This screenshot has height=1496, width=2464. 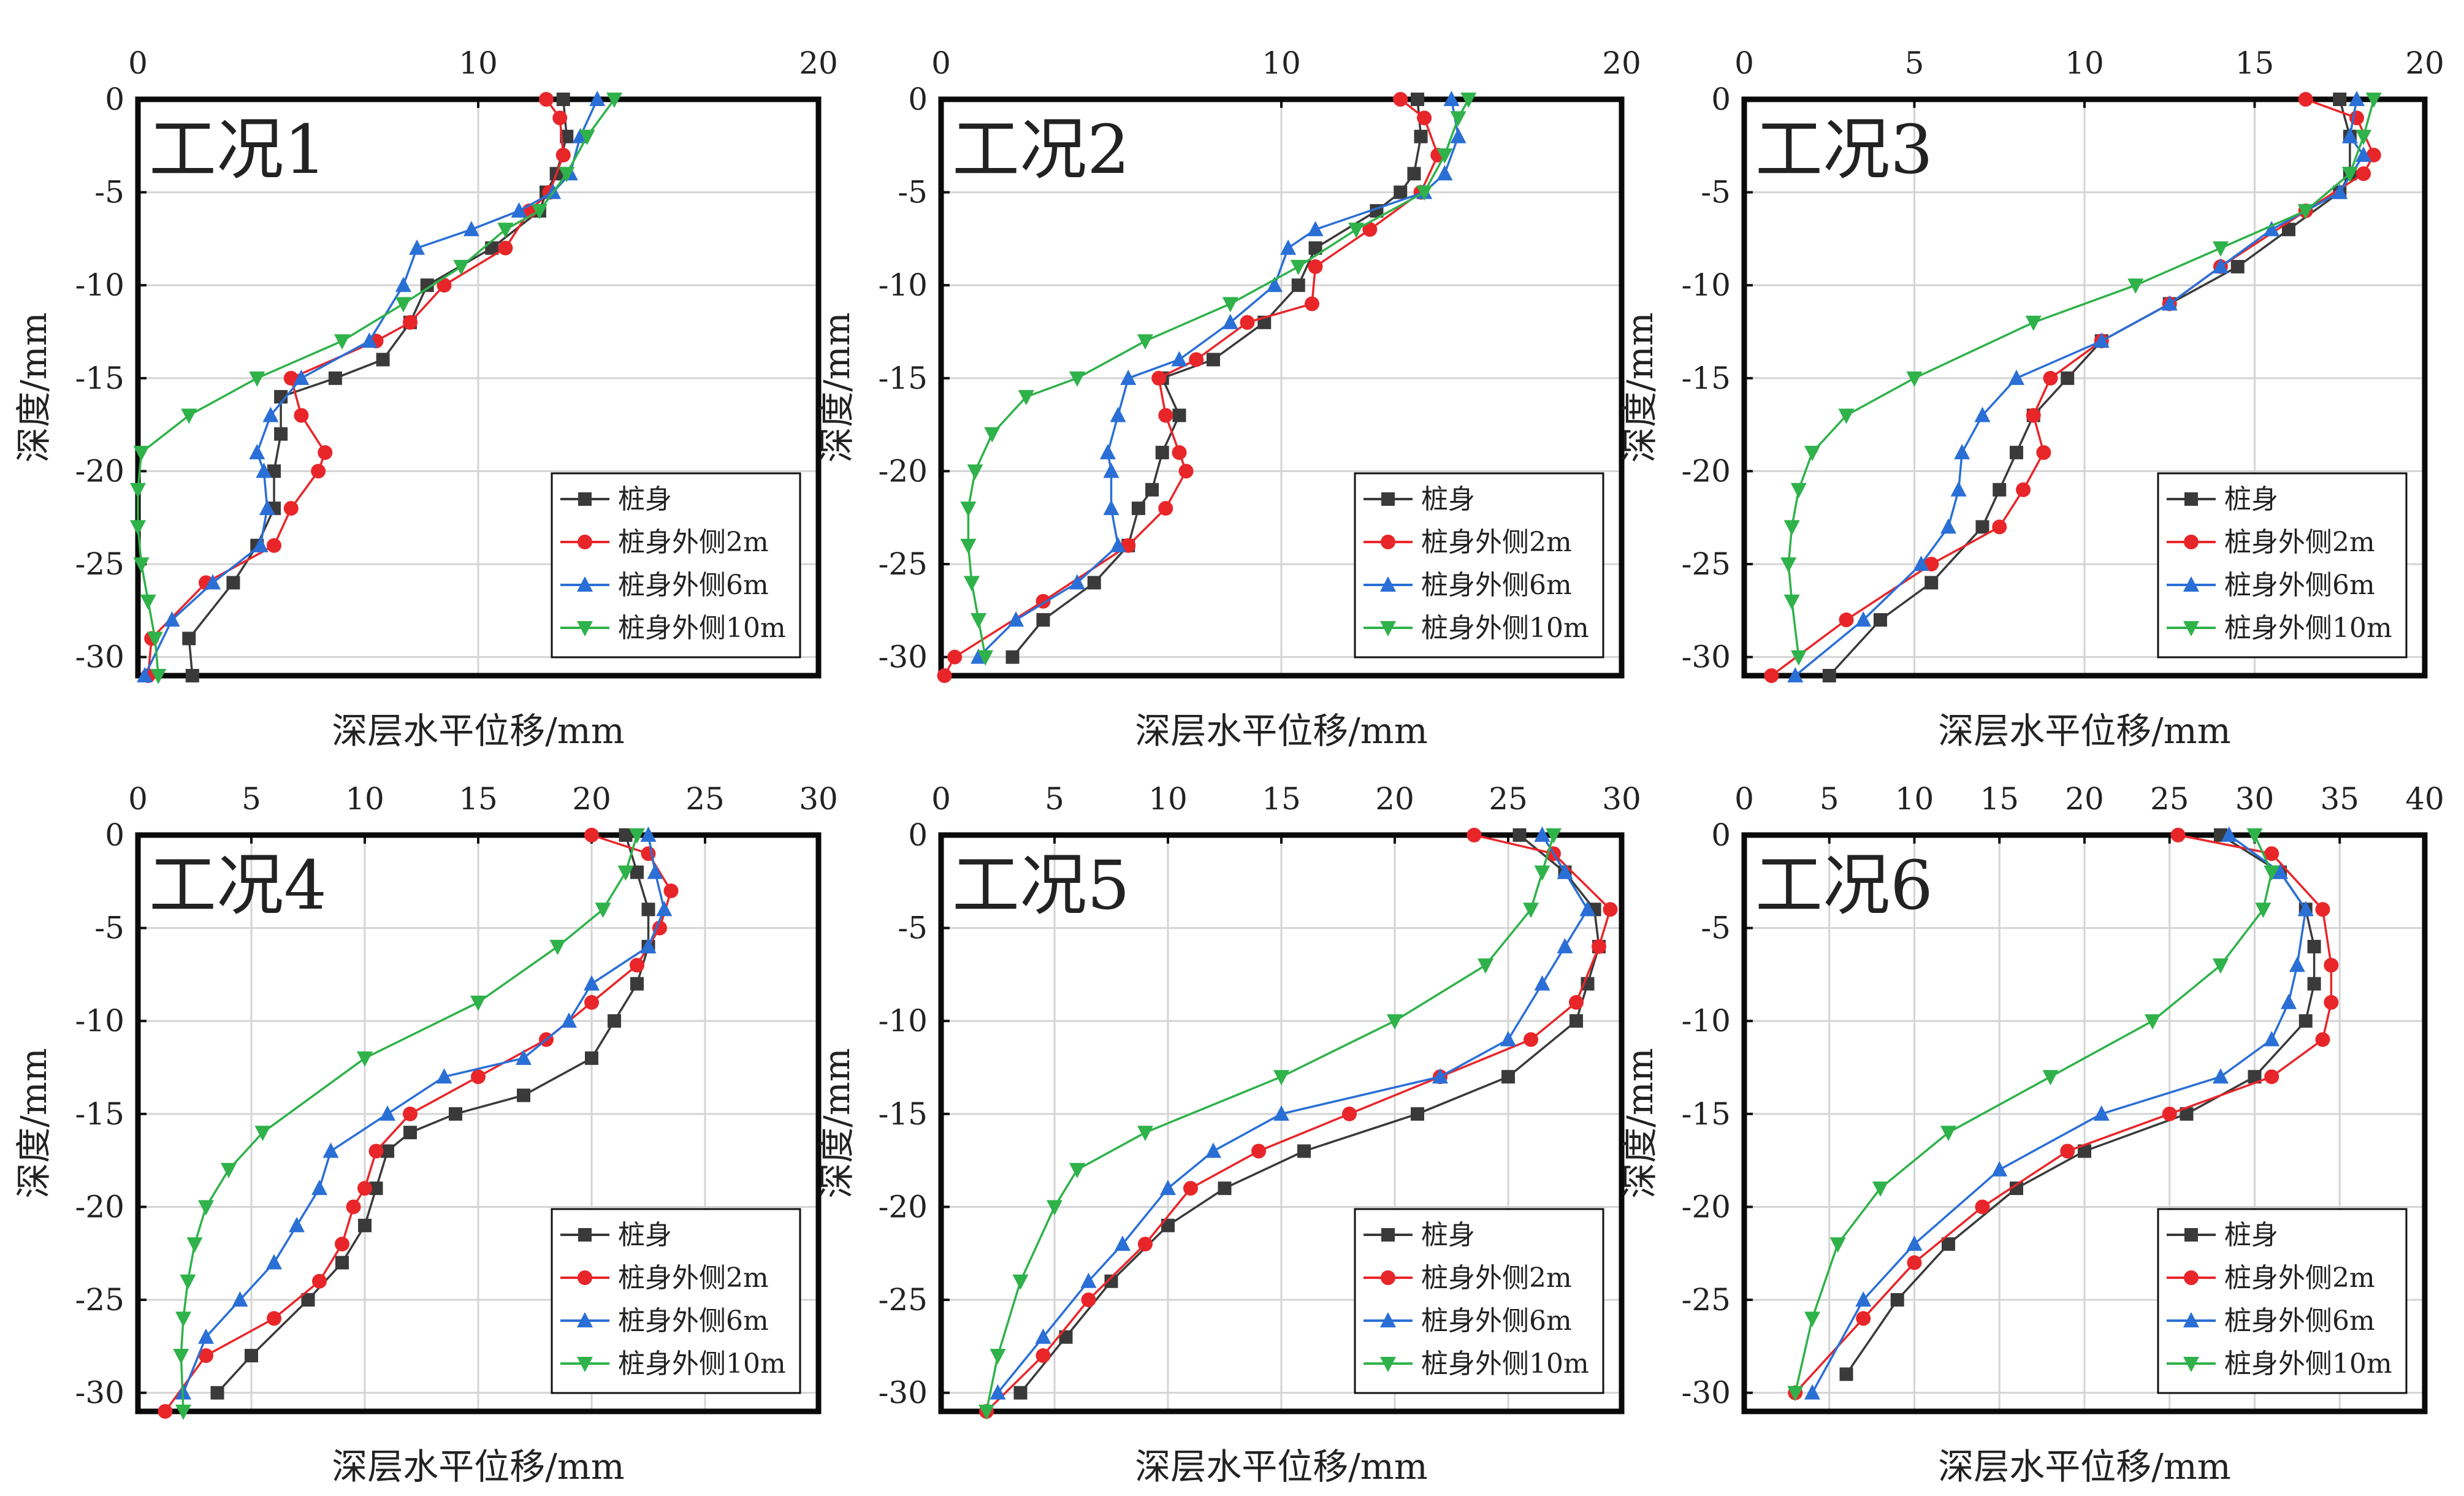 What do you see at coordinates (100, 1114) in the screenshot?
I see `y-tick-label: -15` at bounding box center [100, 1114].